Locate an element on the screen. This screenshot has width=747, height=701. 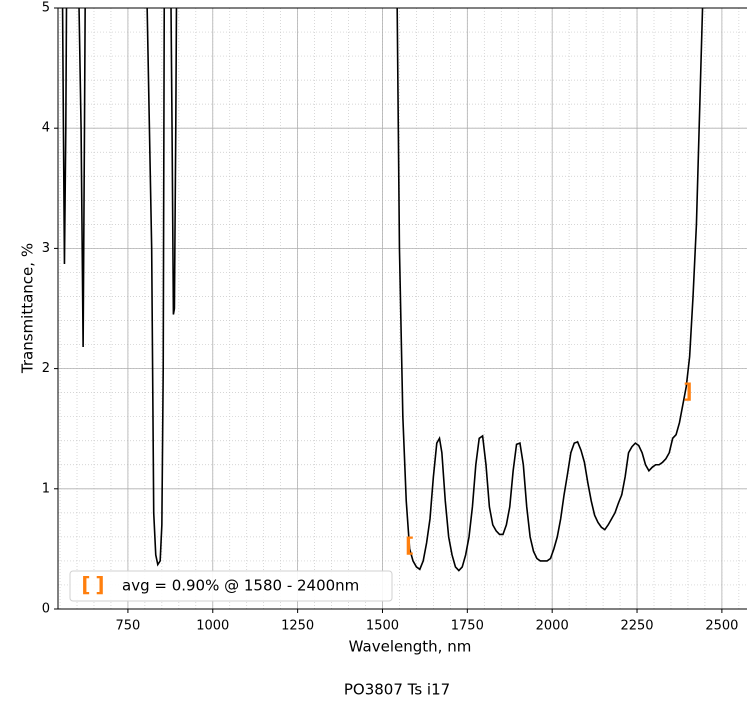
x-tick-label: 750 is located at coordinates (128, 626).